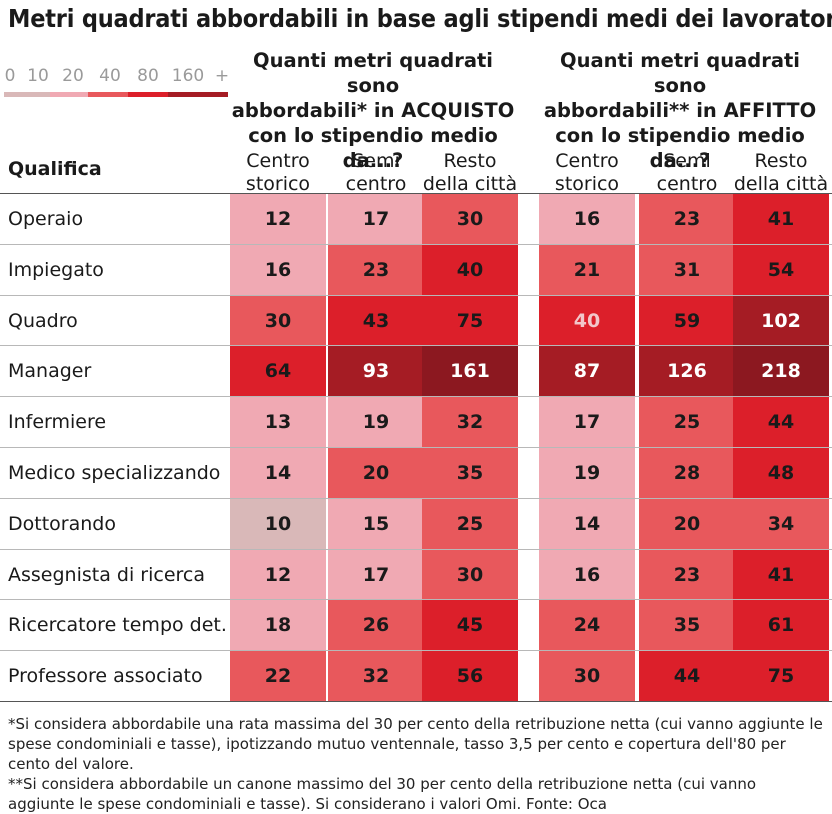  Describe the element at coordinates (62, 523) in the screenshot. I see `row-label: Dottorando` at that location.